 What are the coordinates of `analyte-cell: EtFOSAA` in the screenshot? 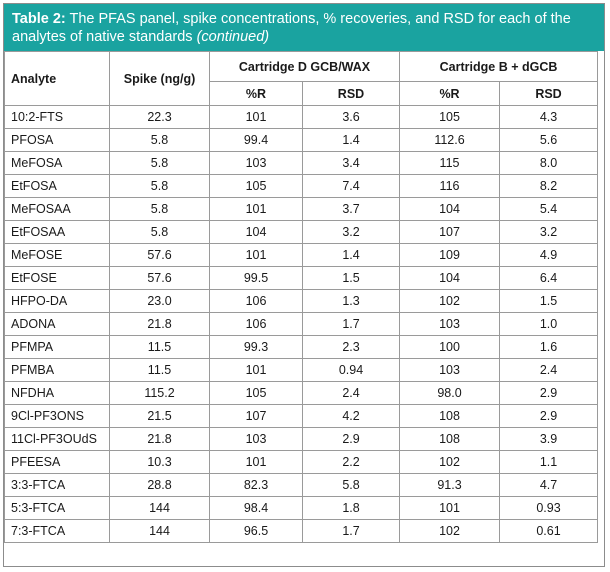 It's located at (57, 232).